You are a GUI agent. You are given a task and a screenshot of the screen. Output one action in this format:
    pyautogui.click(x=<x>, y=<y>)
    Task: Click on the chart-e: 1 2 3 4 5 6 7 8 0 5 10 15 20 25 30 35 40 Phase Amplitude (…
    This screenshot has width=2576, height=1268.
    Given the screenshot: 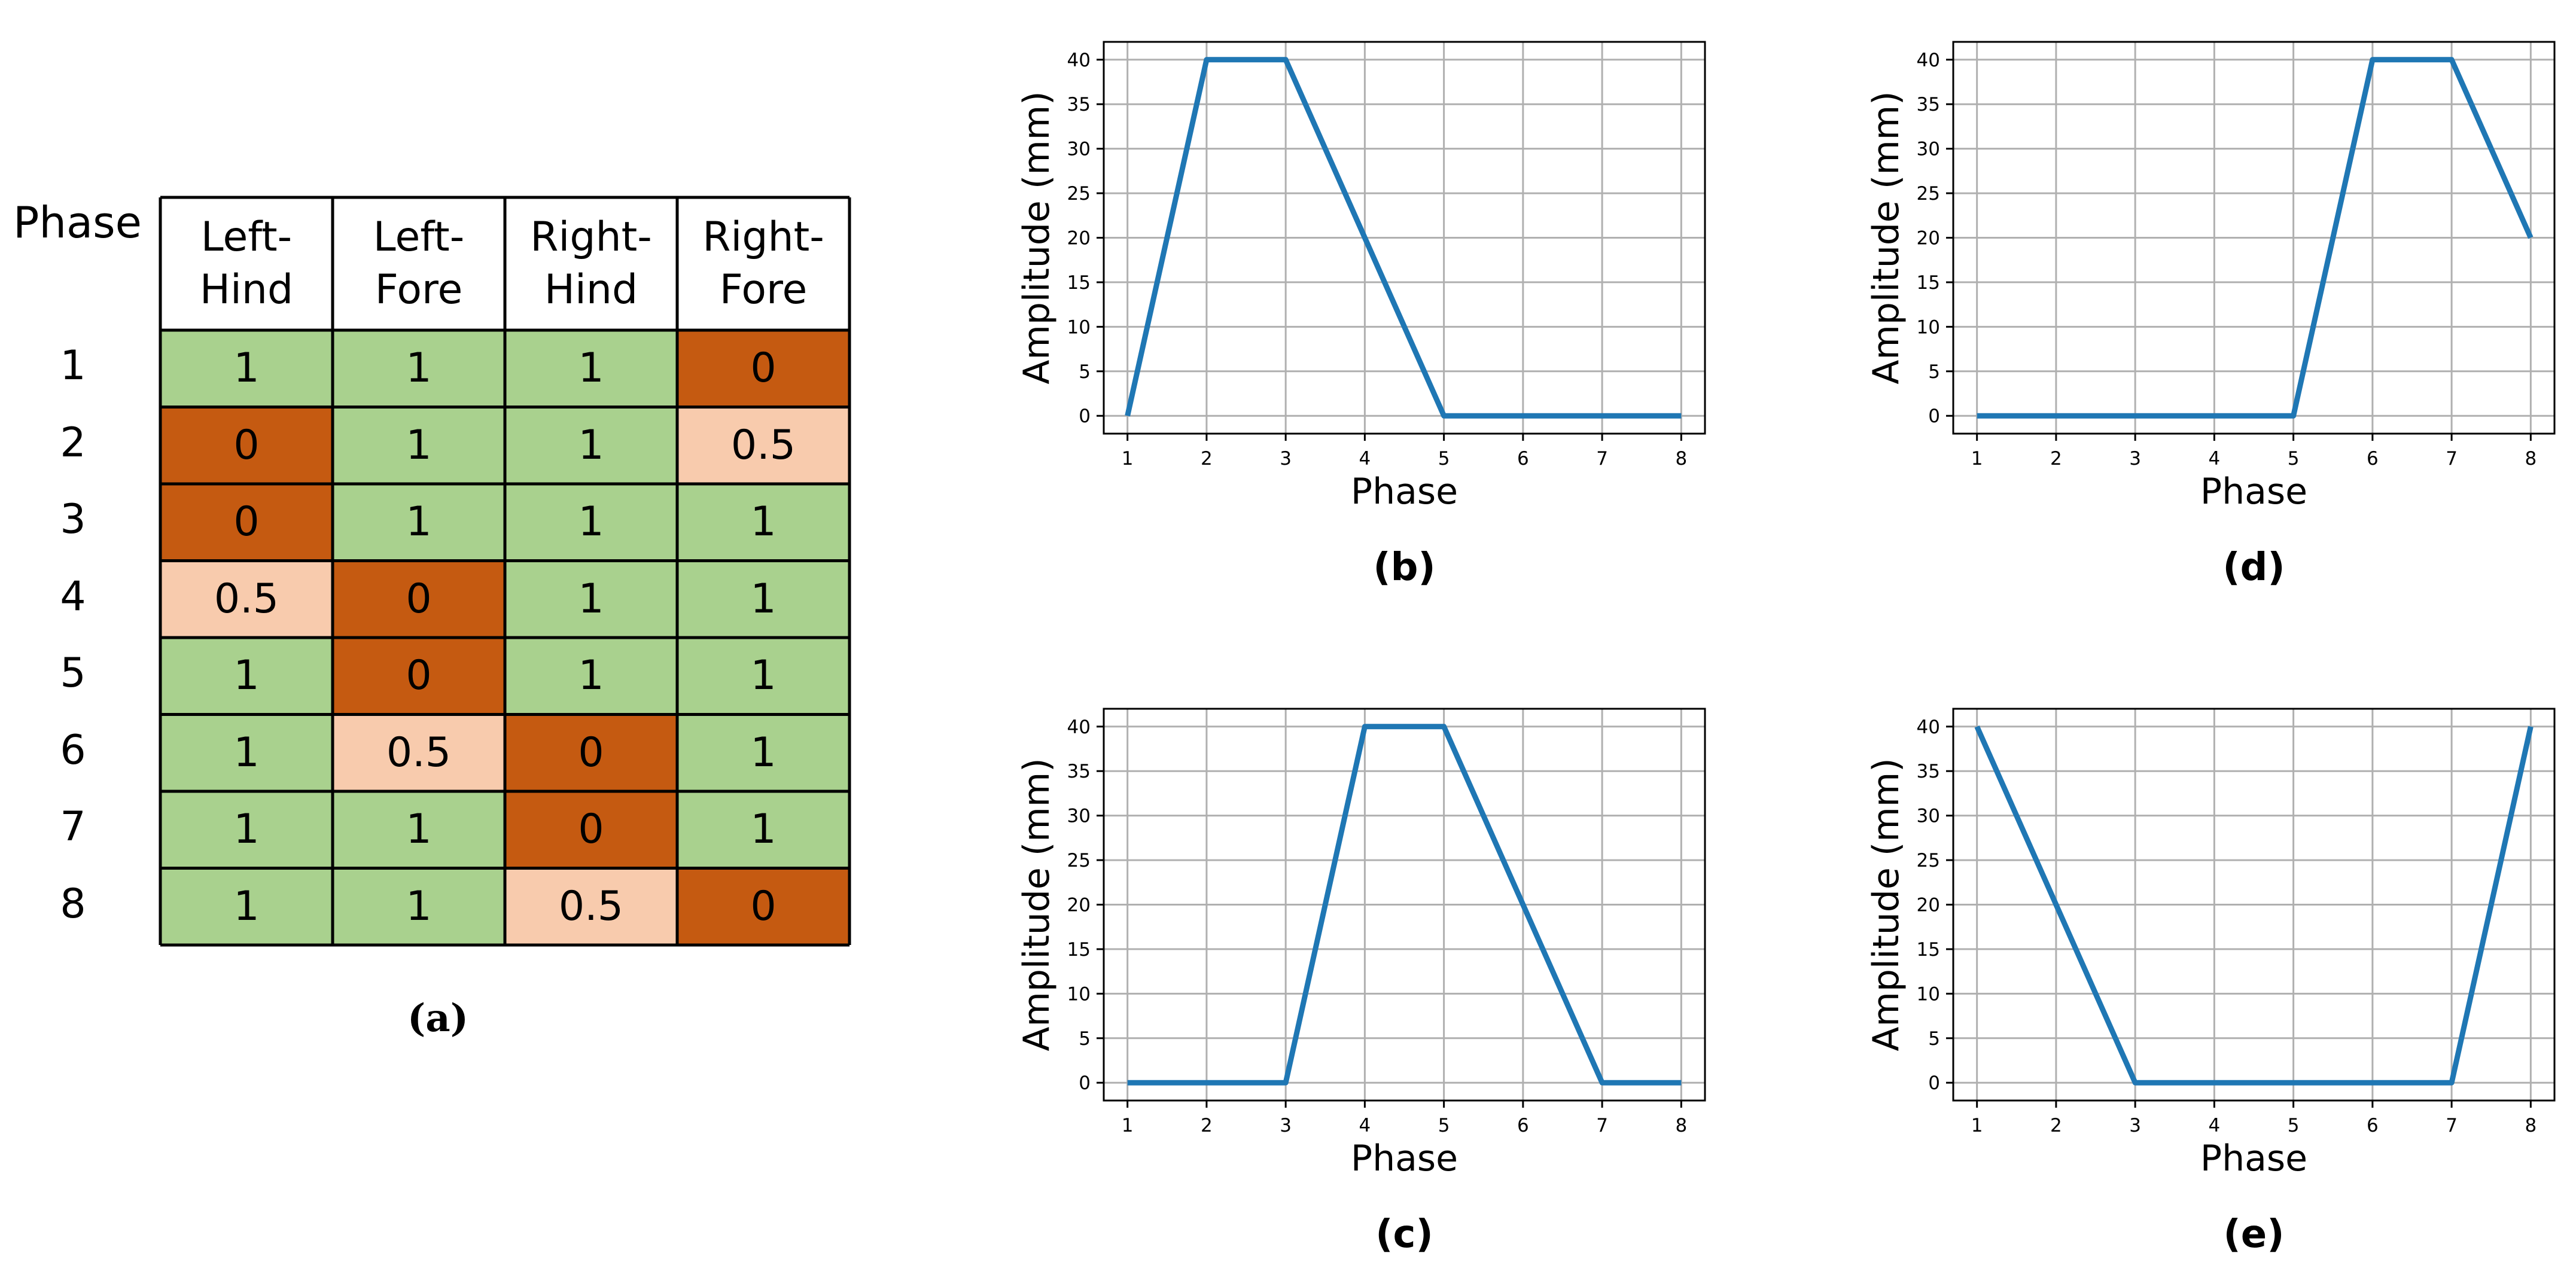 What is the action you would take?
    pyautogui.click(x=2210, y=982)
    